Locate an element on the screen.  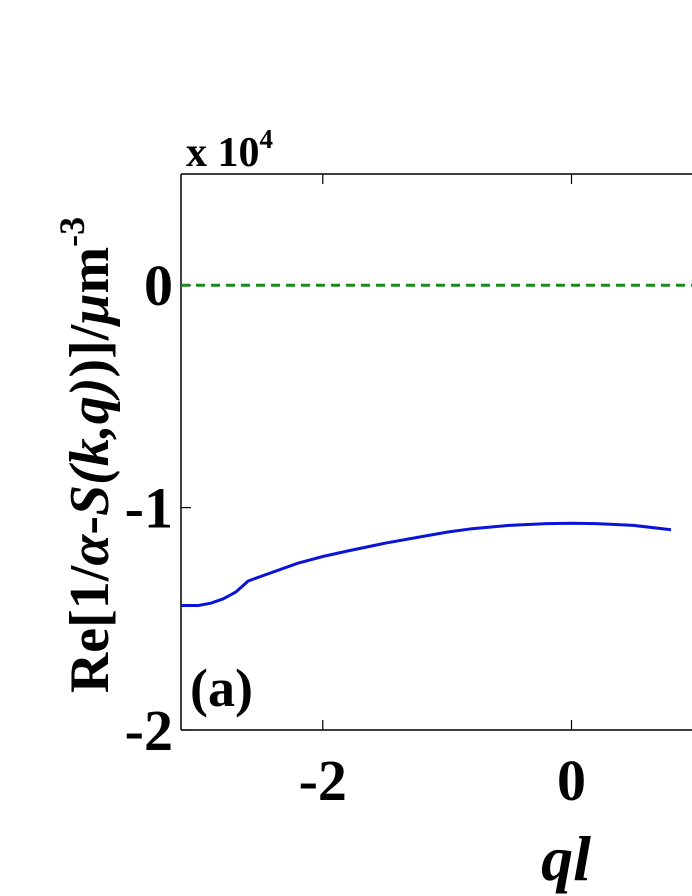
series-line-solid is located at coordinates (426, 564).